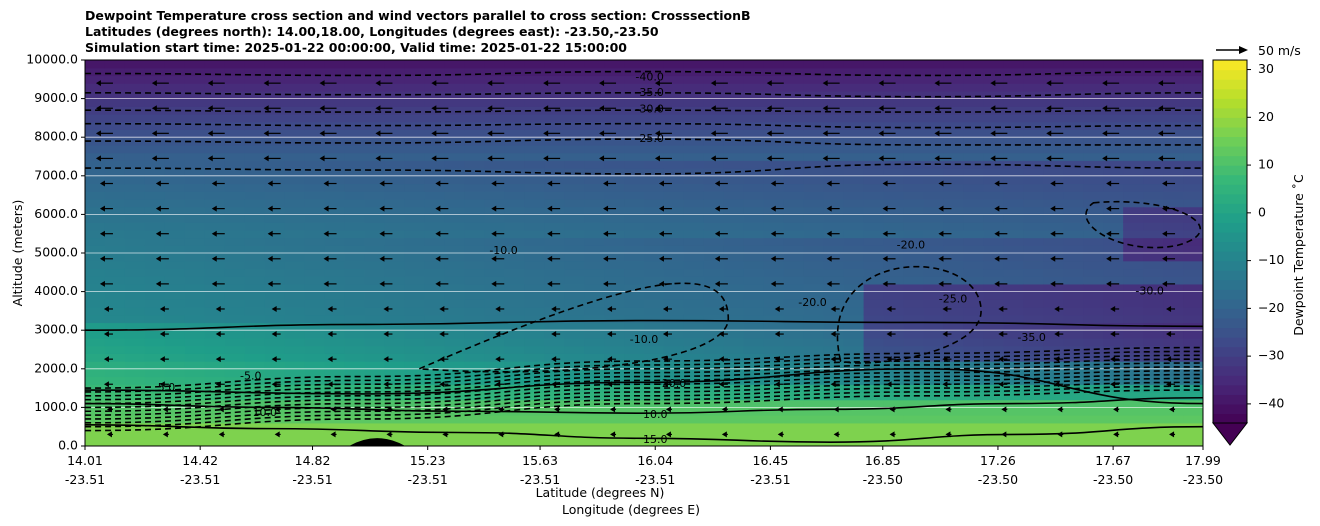  Describe the element at coordinates (56, 252) in the screenshot. I see `y-tick-label: 5000.0` at that location.